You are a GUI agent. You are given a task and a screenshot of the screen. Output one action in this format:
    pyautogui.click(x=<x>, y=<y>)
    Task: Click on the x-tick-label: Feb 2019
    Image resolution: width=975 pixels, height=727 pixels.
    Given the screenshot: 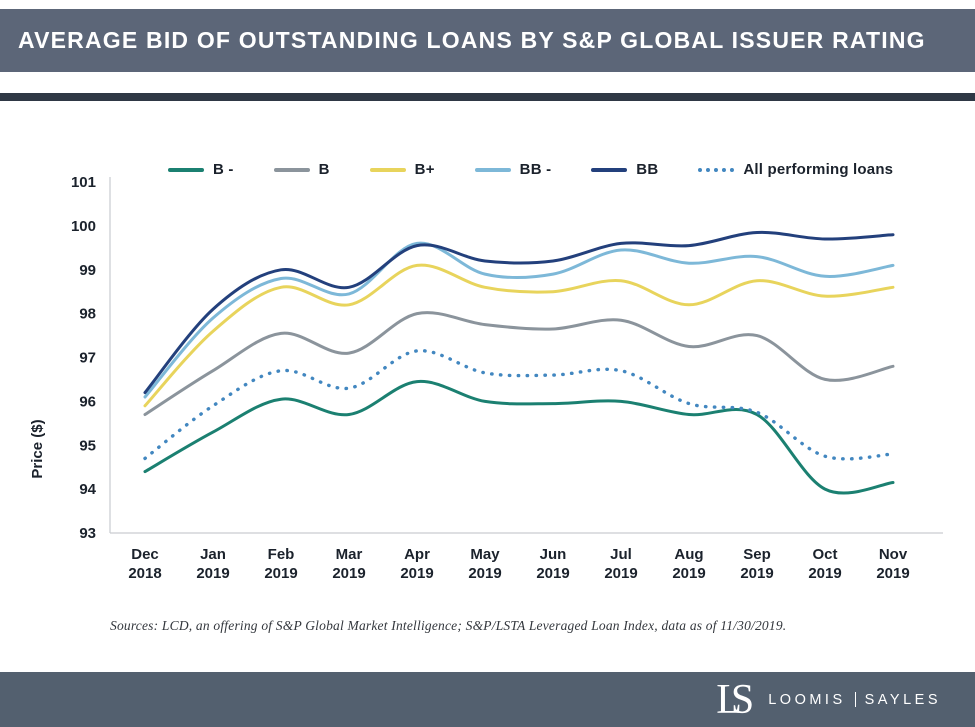 What is the action you would take?
    pyautogui.click(x=280, y=564)
    